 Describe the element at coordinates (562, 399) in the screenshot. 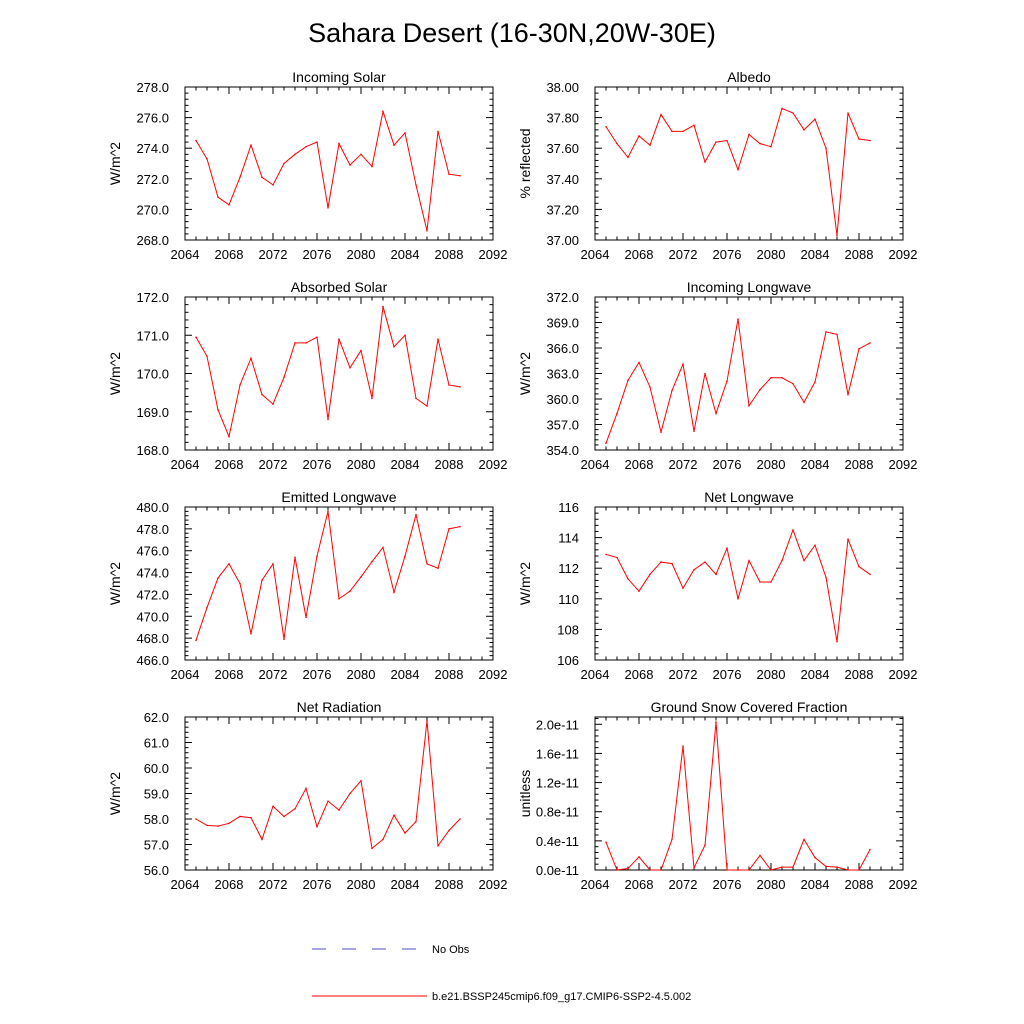

I see `y-tick-label: 360.0` at that location.